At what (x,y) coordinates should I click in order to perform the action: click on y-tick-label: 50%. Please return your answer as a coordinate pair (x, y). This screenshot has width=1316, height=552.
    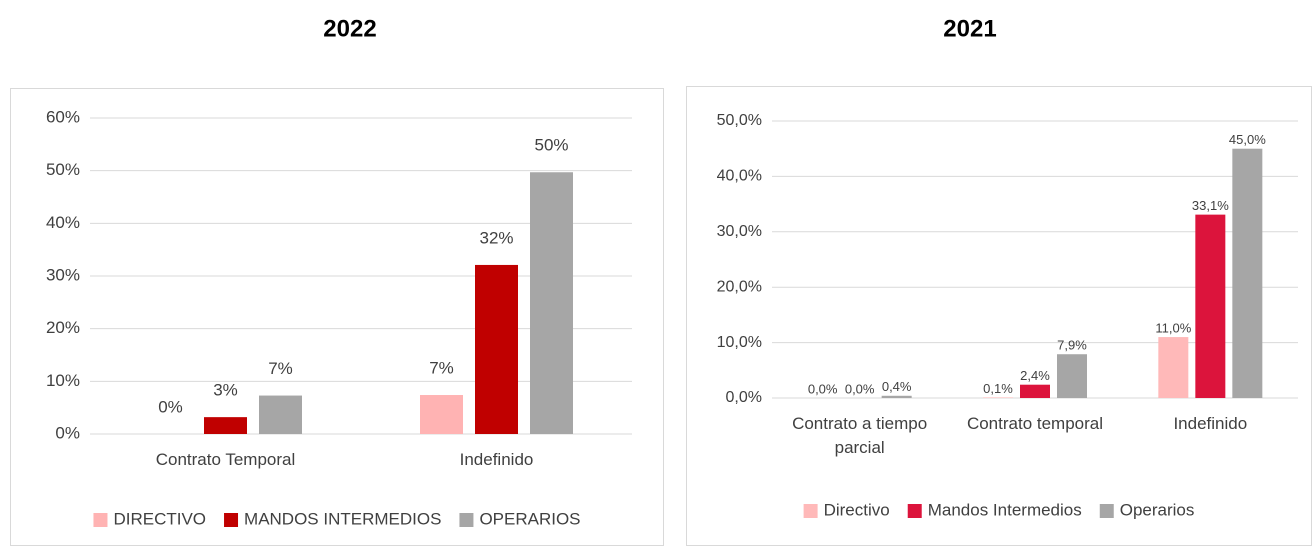
    Looking at the image, I should click on (63, 169).